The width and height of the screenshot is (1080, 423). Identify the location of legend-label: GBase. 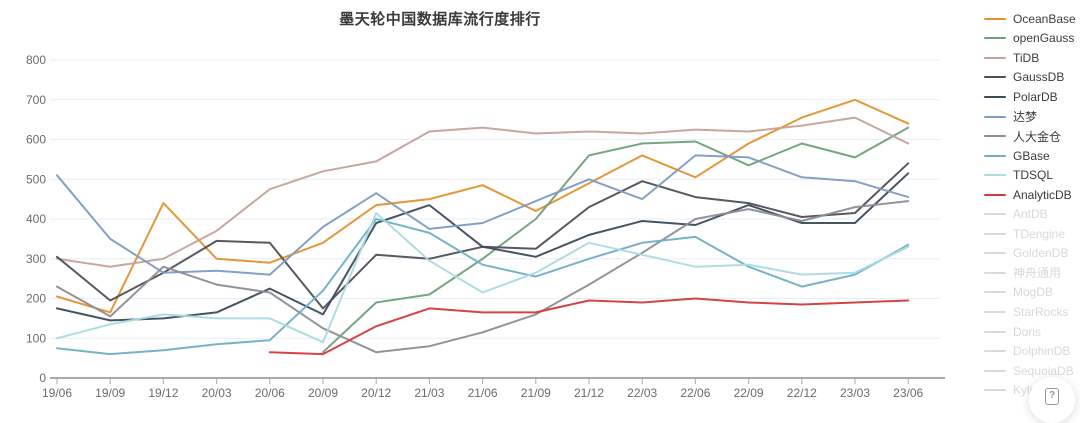
(1031, 155).